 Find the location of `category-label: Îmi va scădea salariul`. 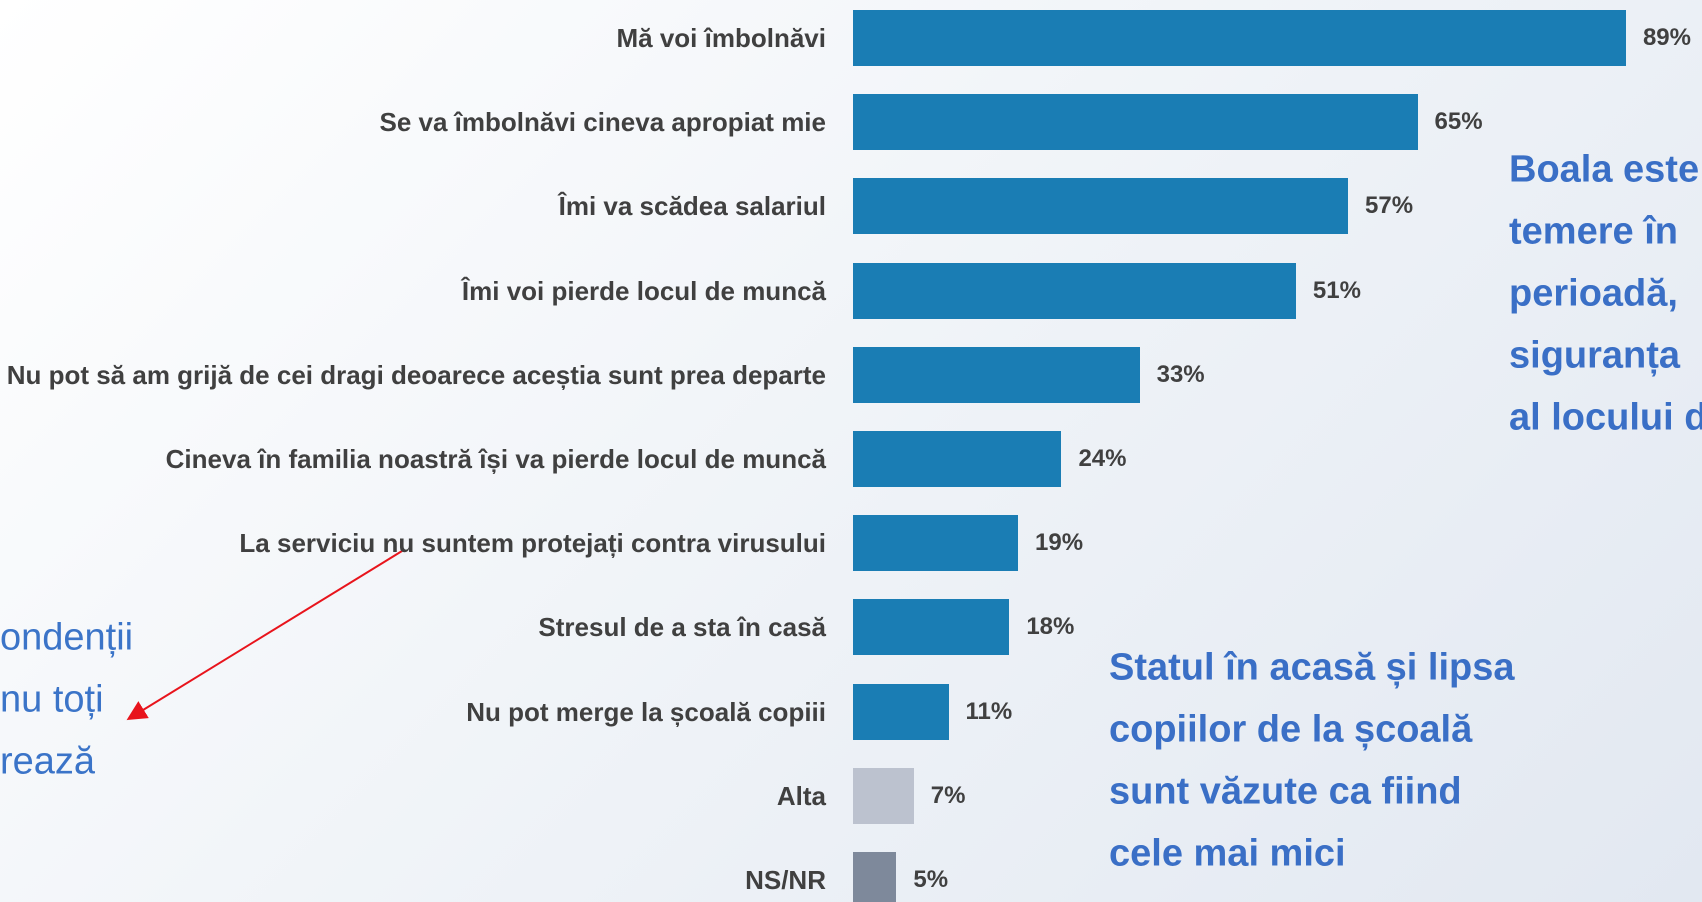

category-label: Îmi va scădea salariul is located at coordinates (692, 206).